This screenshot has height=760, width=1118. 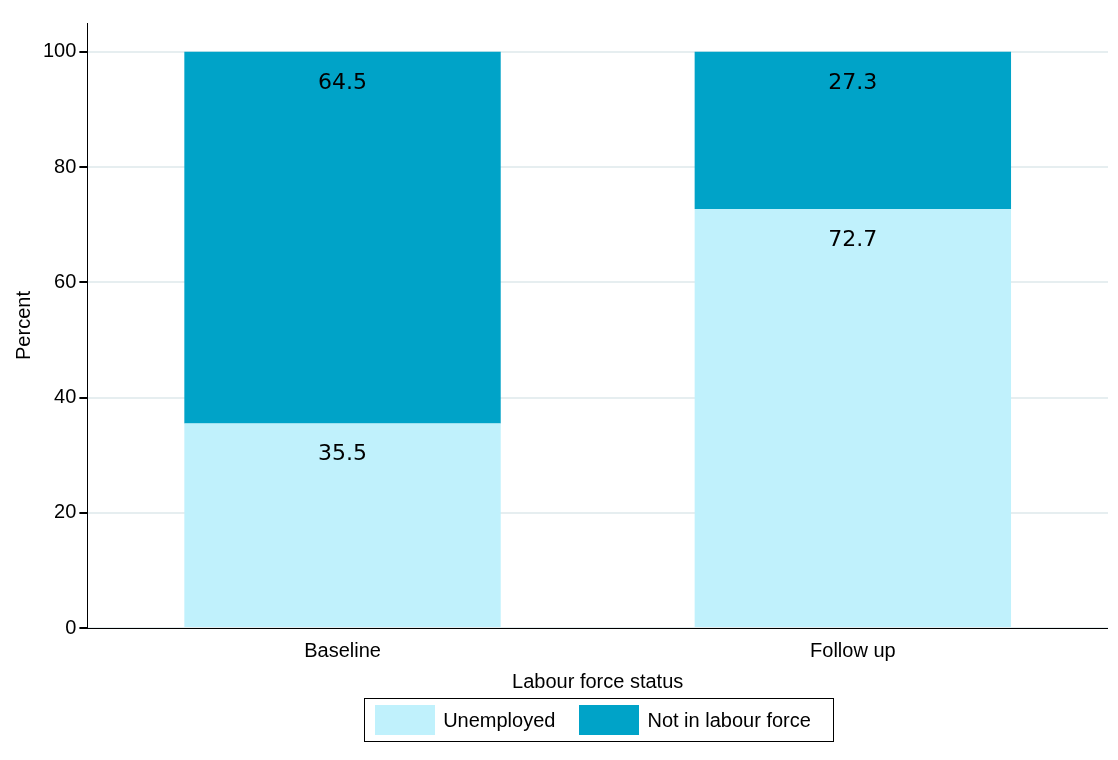 What do you see at coordinates (729, 720) in the screenshot?
I see `legend-label: Not in labour force` at bounding box center [729, 720].